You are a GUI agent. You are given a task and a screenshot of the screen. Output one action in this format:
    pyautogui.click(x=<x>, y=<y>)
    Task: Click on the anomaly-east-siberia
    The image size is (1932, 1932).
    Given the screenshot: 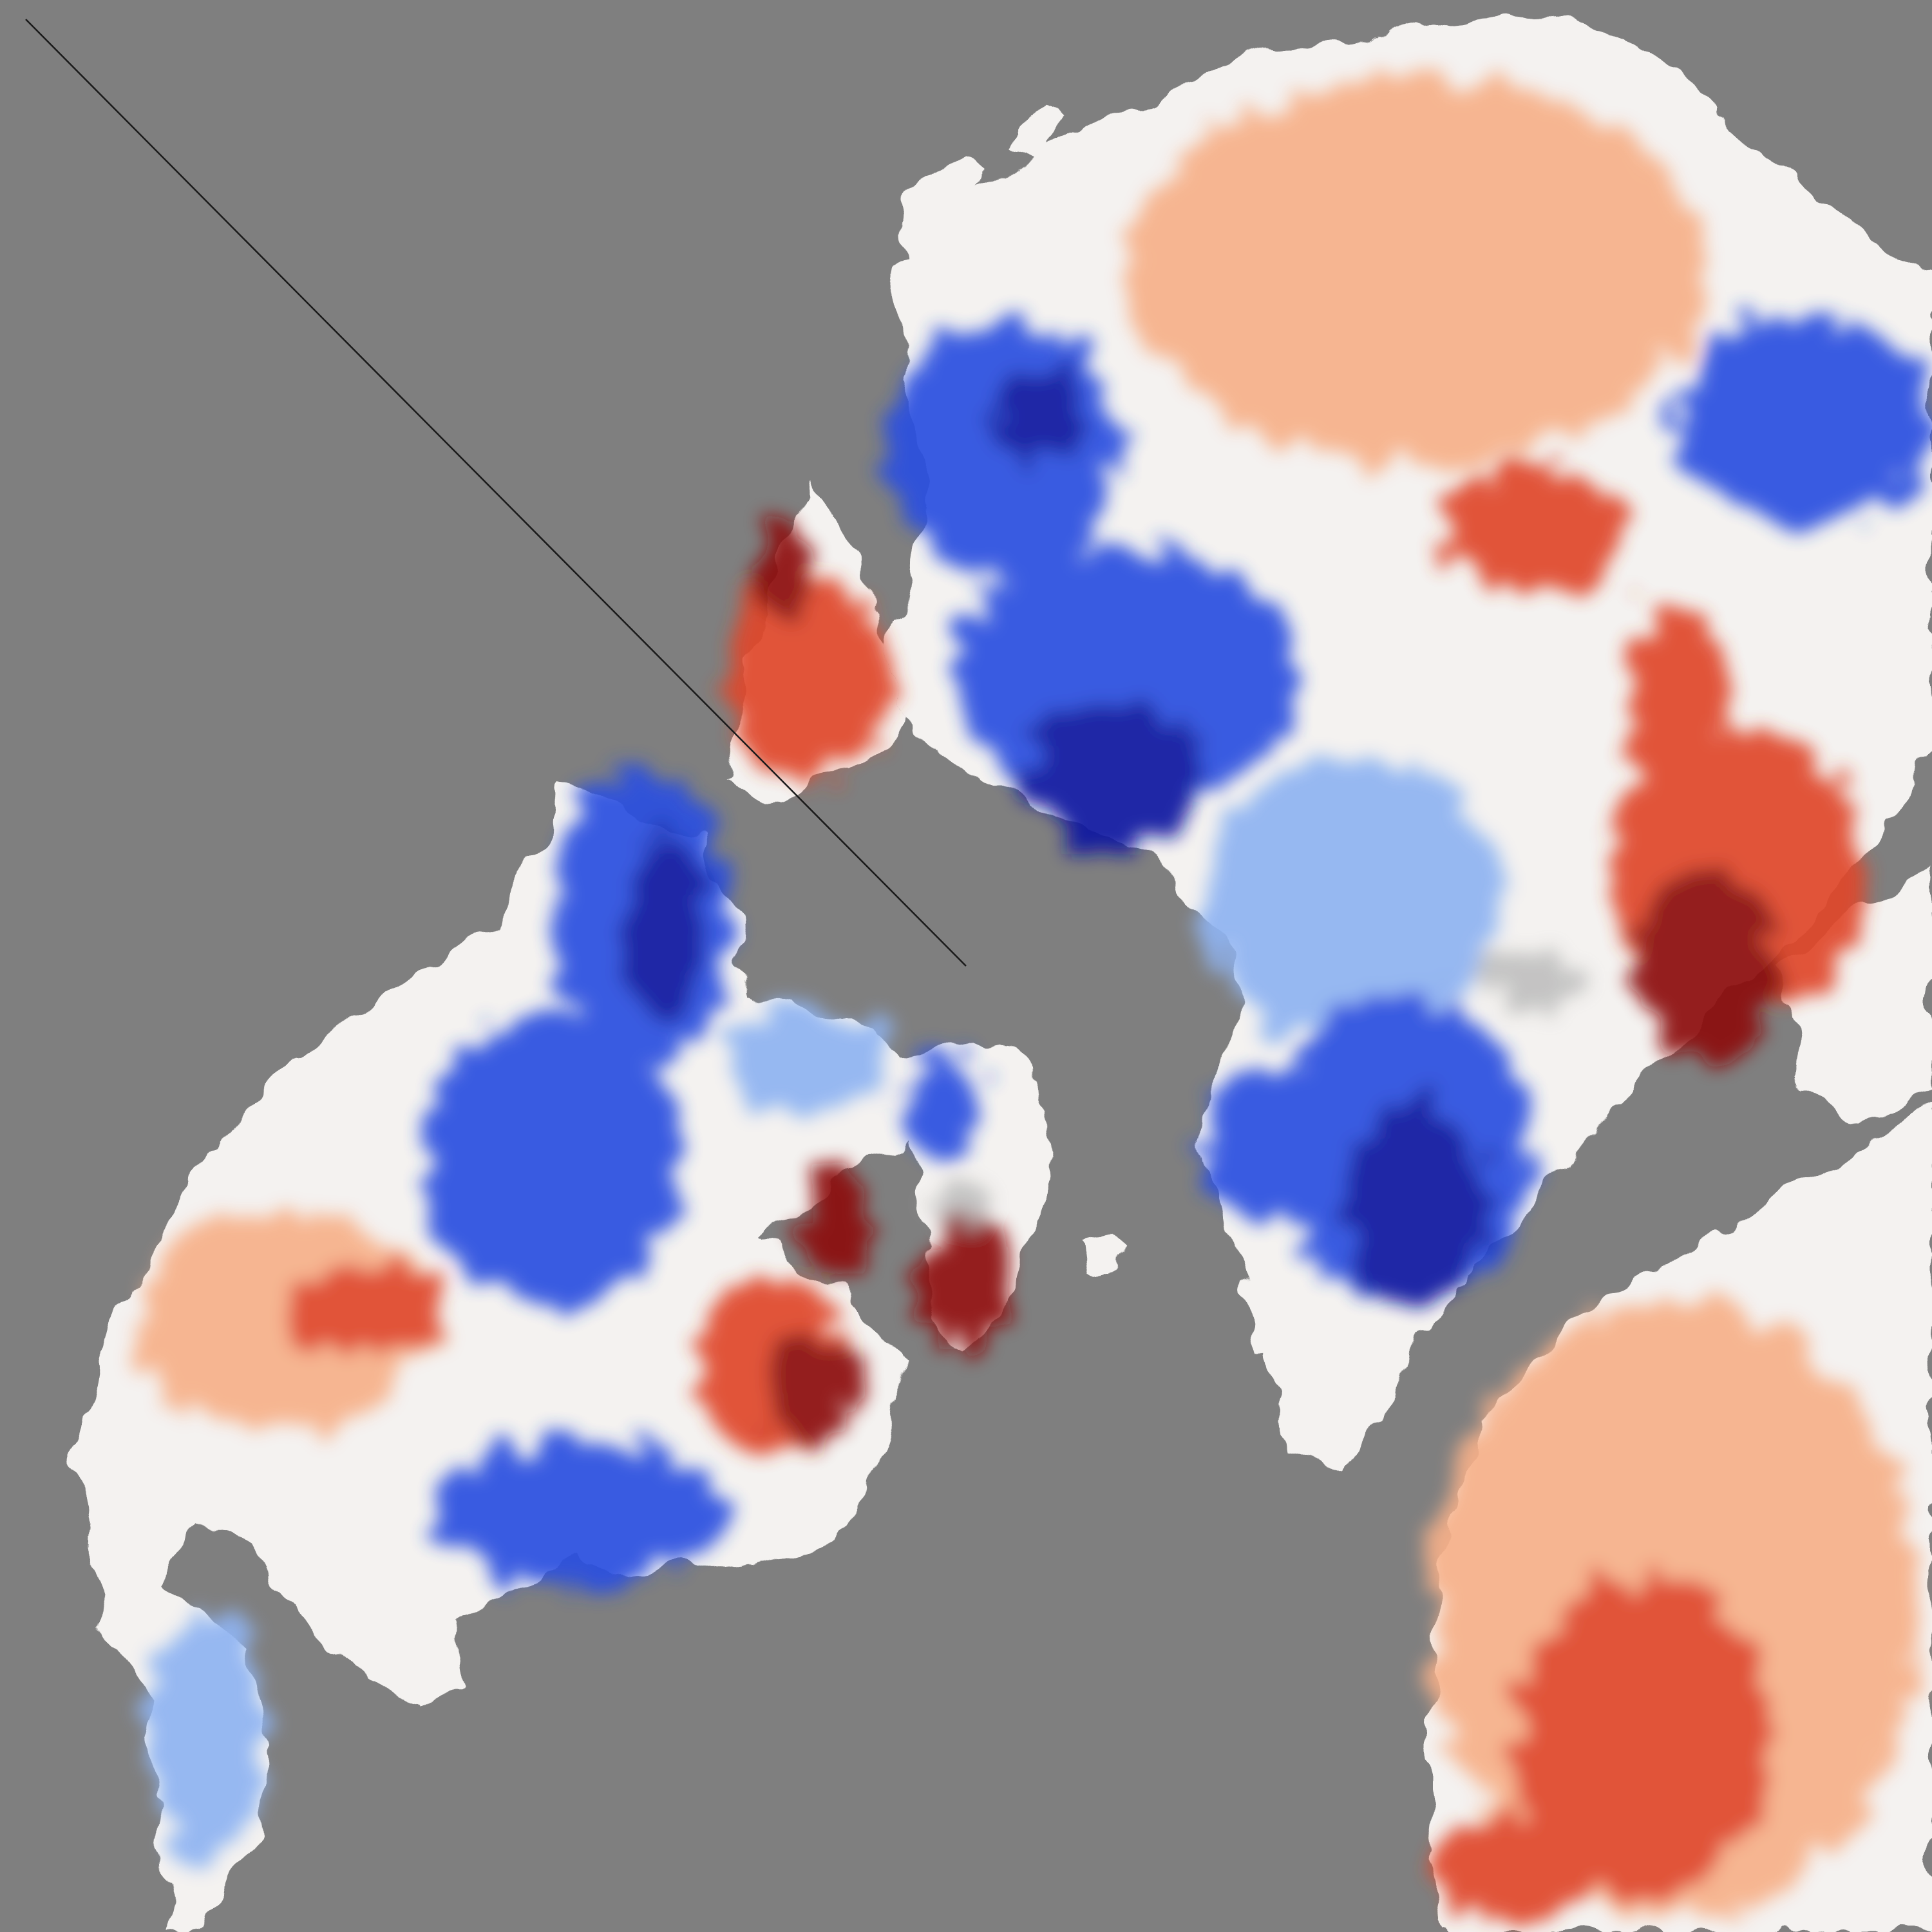 What is the action you would take?
    pyautogui.click(x=1005, y=451)
    